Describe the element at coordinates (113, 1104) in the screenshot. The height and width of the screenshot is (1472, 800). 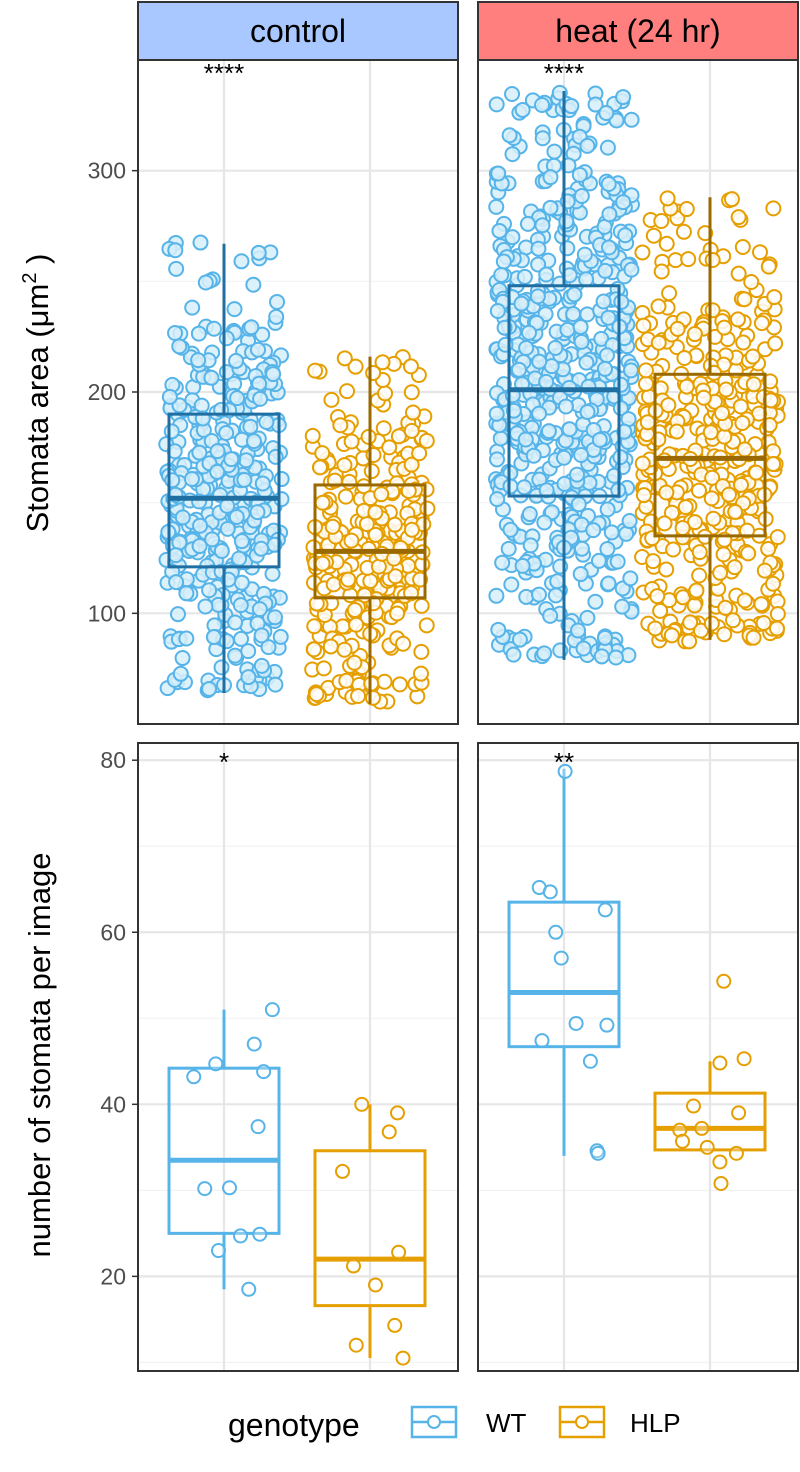
I see `y-tick-label: 40` at that location.